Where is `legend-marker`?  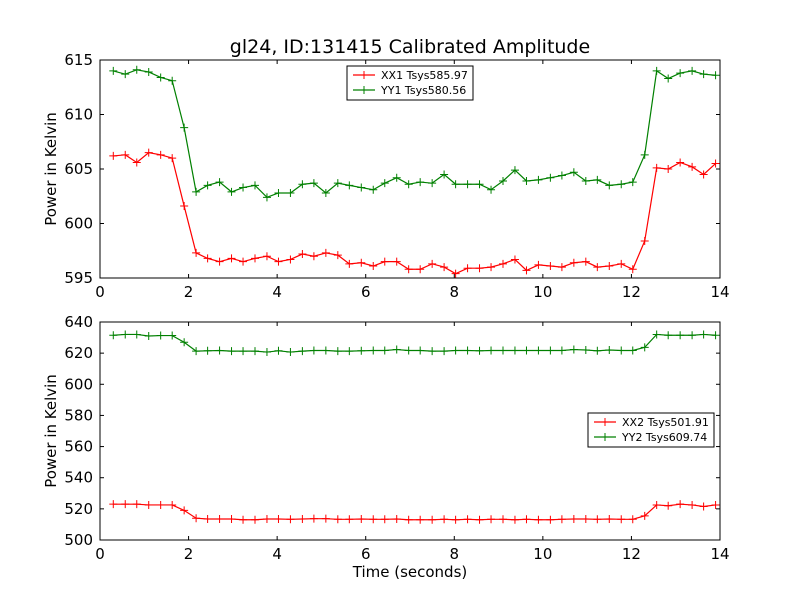
legend-marker is located at coordinates (364, 75).